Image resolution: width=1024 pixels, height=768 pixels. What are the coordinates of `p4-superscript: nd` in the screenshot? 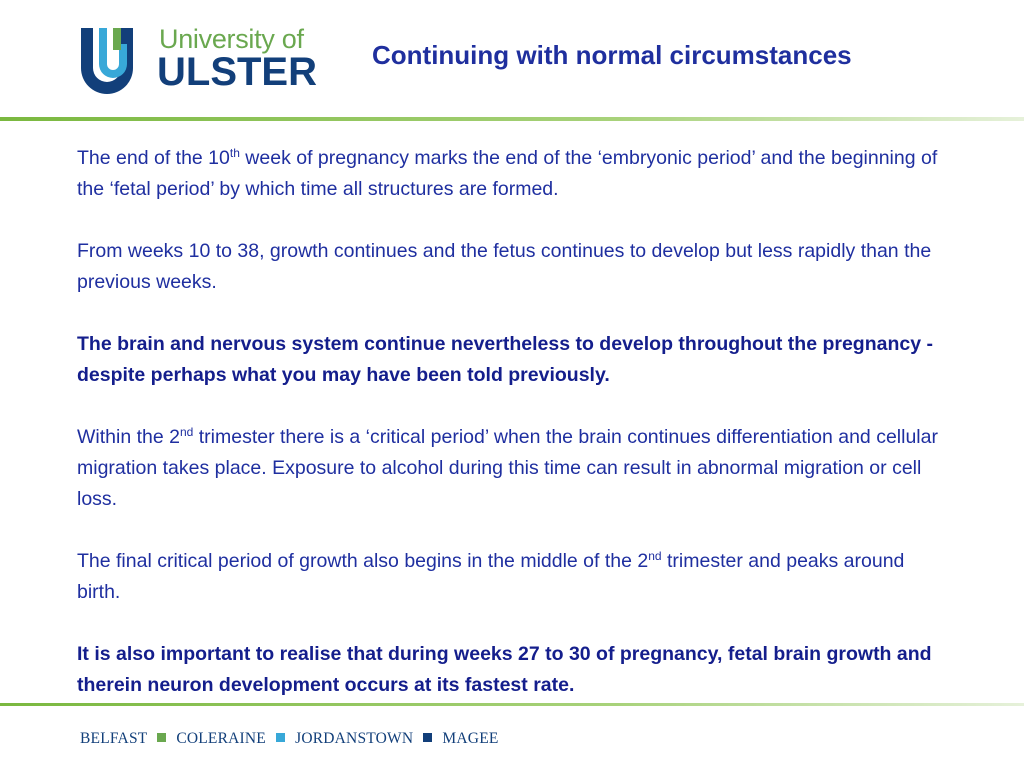 It's located at (186, 432).